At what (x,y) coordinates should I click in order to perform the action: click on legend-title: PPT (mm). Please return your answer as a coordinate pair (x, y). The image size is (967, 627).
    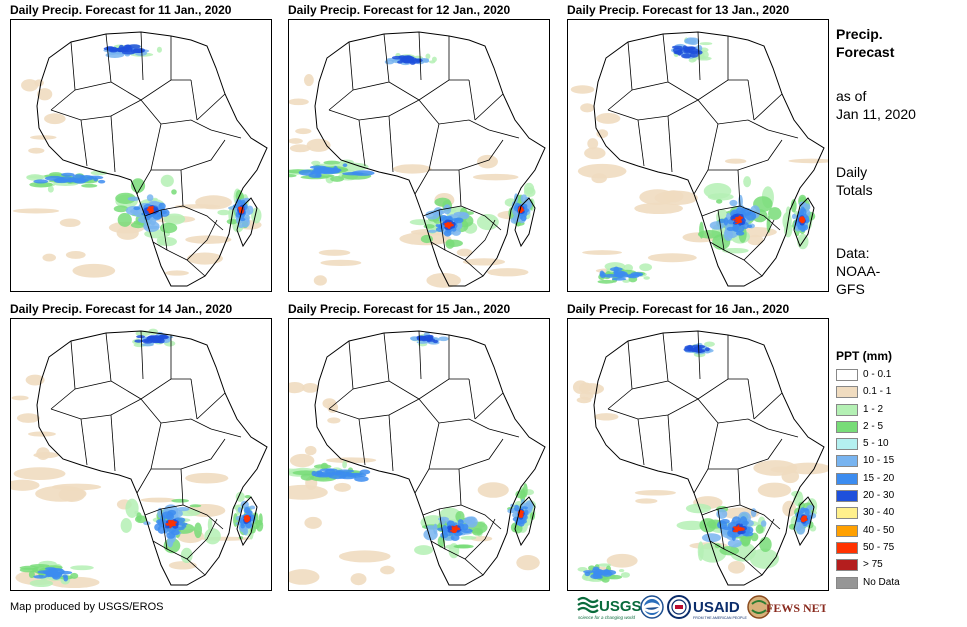
    Looking at the image, I should click on (864, 356).